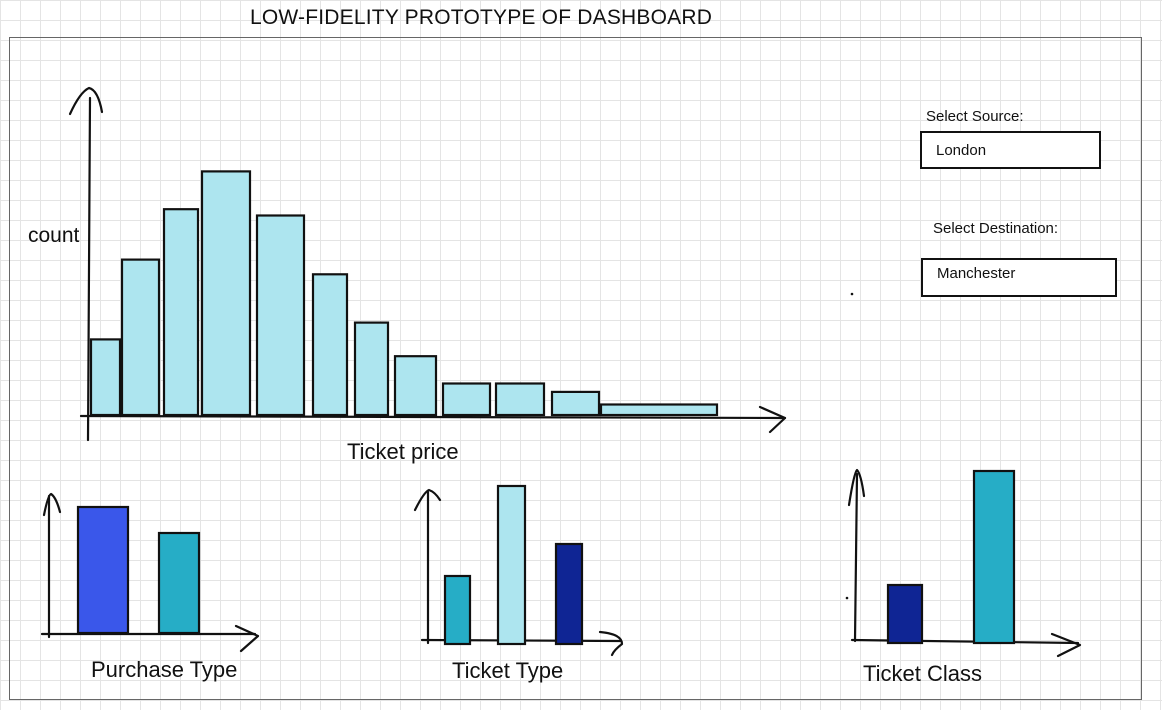  I want to click on histogram-y-label: count, so click(54, 235).